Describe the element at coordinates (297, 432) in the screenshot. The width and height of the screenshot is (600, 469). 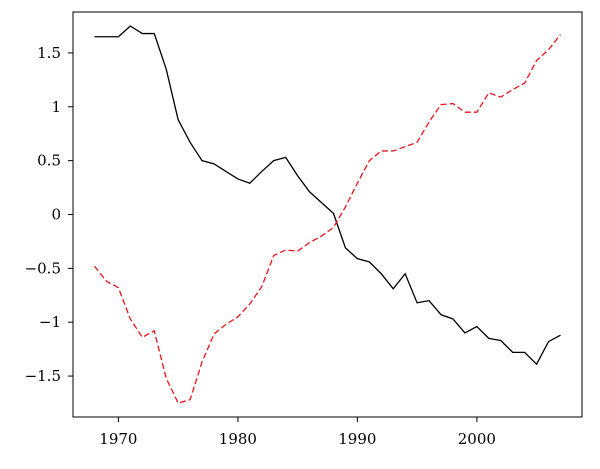
I see `x-axis: 1970 1980 1990 2000` at that location.